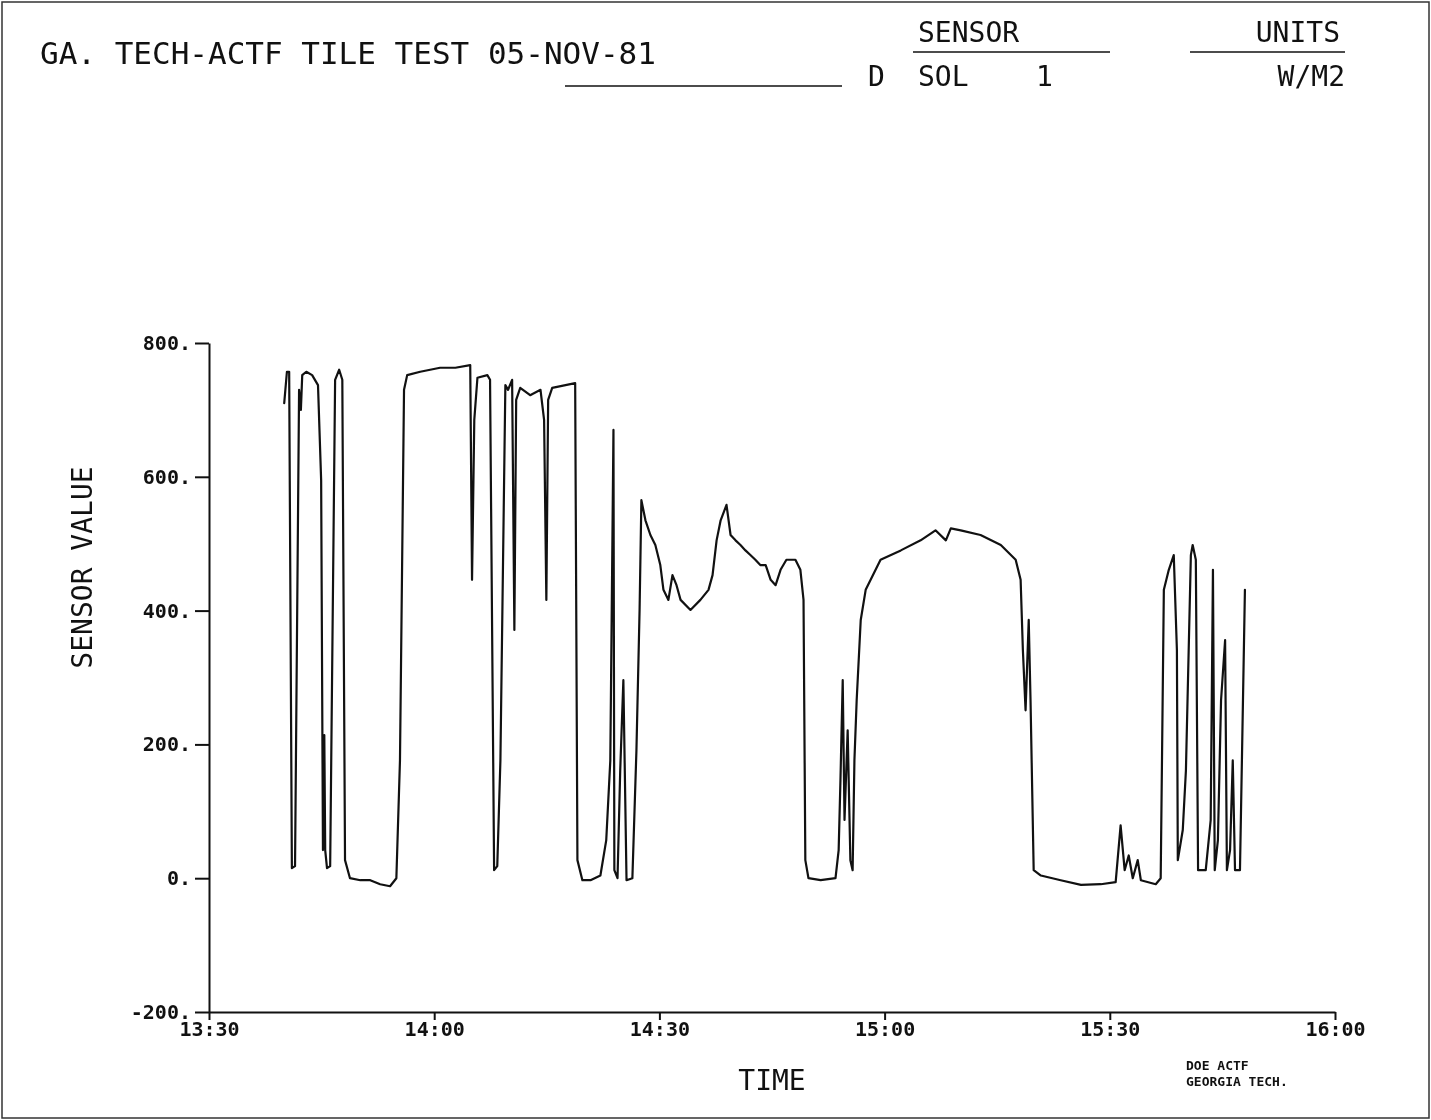 Image resolution: width=1431 pixels, height=1120 pixels. What do you see at coordinates (876, 76) in the screenshot?
I see `text: D` at bounding box center [876, 76].